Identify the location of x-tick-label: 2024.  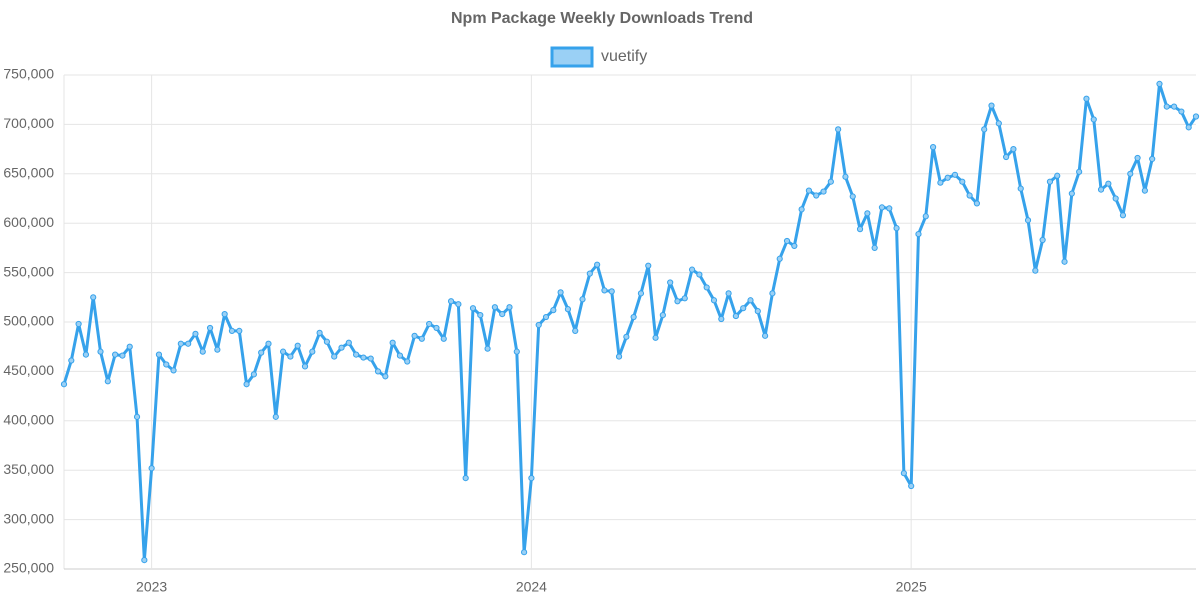
(531, 587).